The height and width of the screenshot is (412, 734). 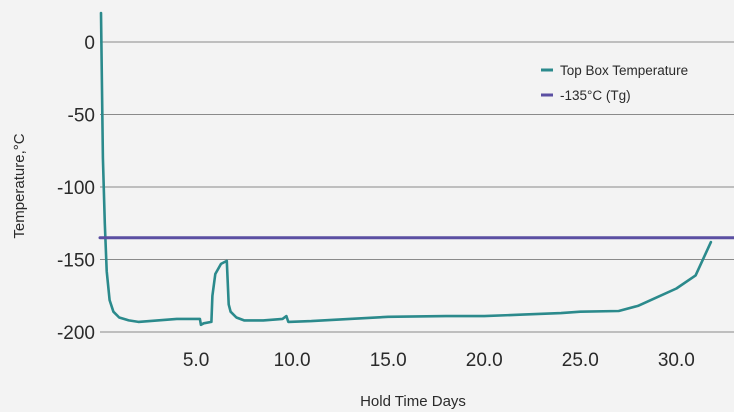 What do you see at coordinates (676, 360) in the screenshot?
I see `x-tick-label: 30.0` at bounding box center [676, 360].